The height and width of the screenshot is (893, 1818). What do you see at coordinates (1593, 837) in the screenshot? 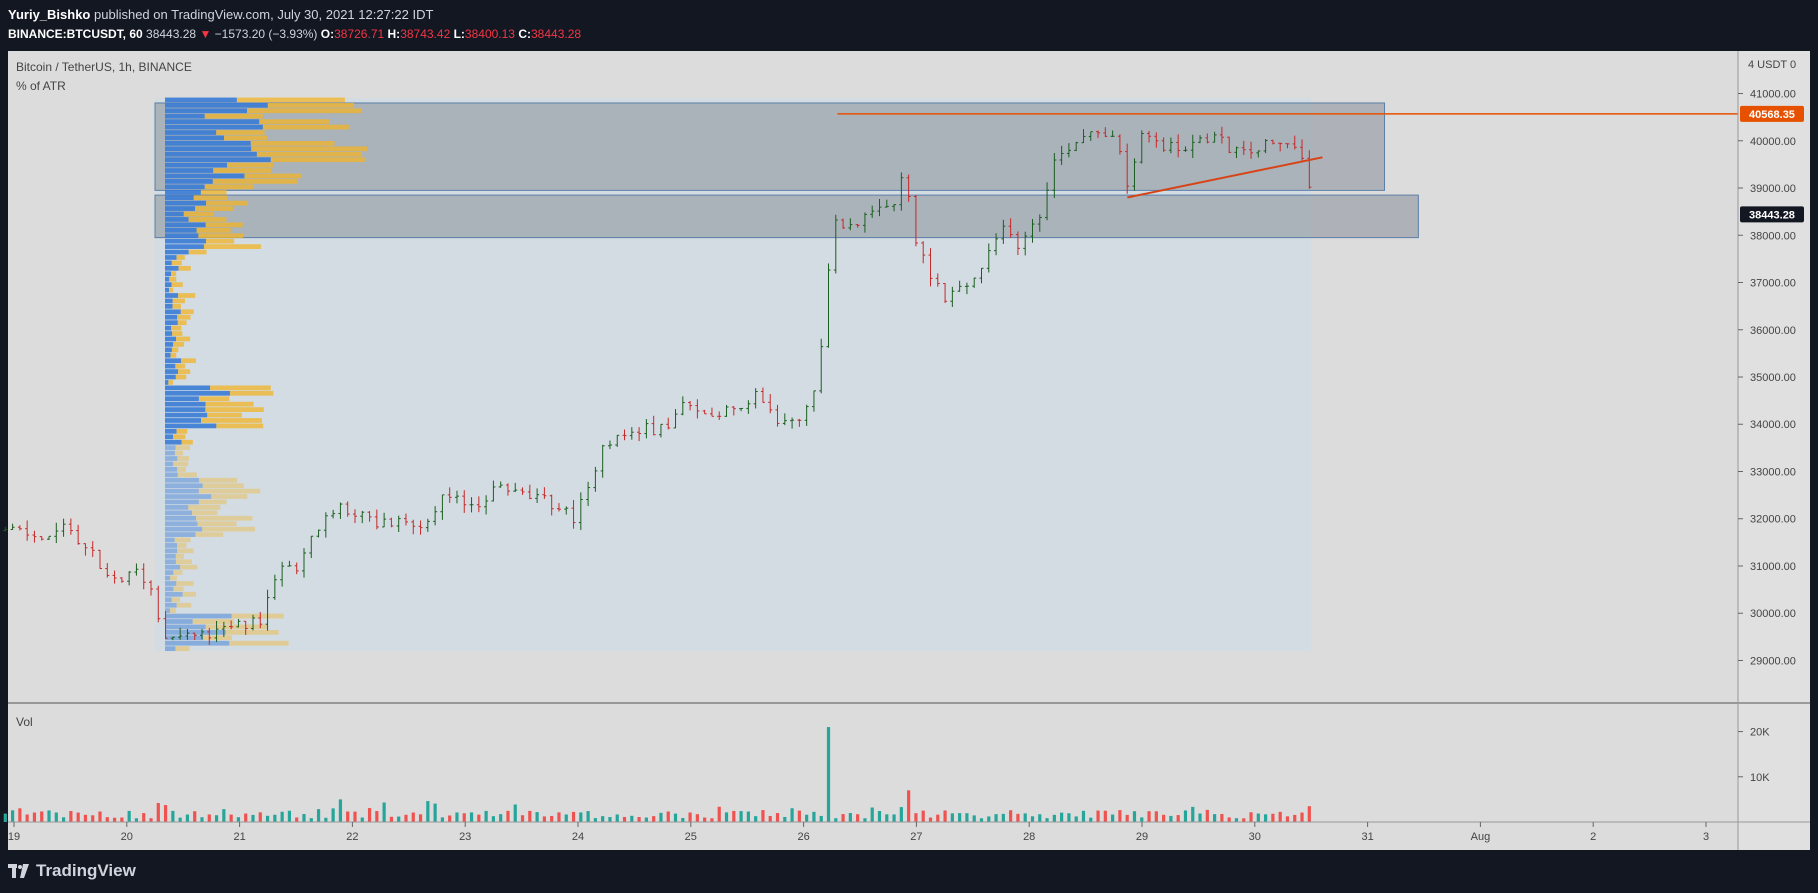
I see `time-tick-label: 2` at bounding box center [1593, 837].